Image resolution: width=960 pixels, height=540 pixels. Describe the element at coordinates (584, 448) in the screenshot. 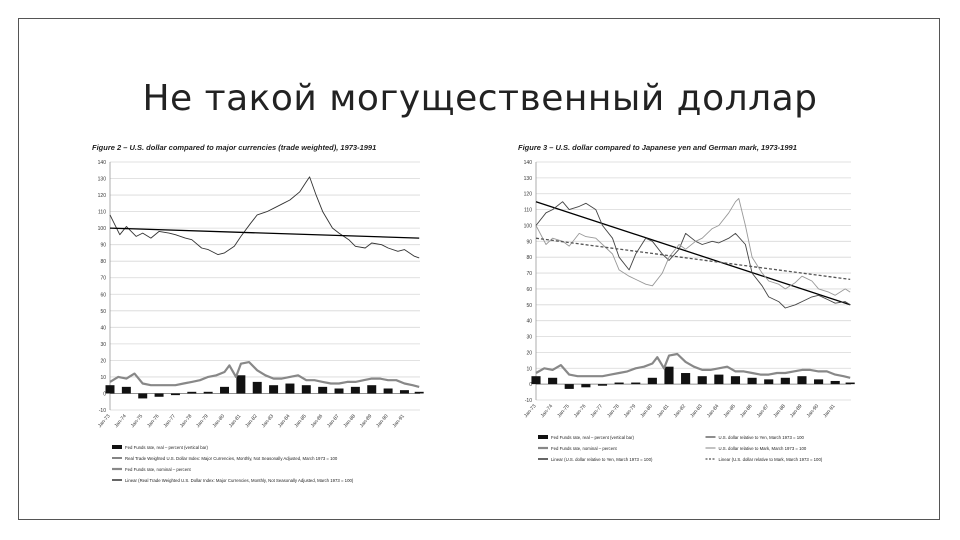

I see `legend-label: Fed Funds rate, nominal – percent` at that location.